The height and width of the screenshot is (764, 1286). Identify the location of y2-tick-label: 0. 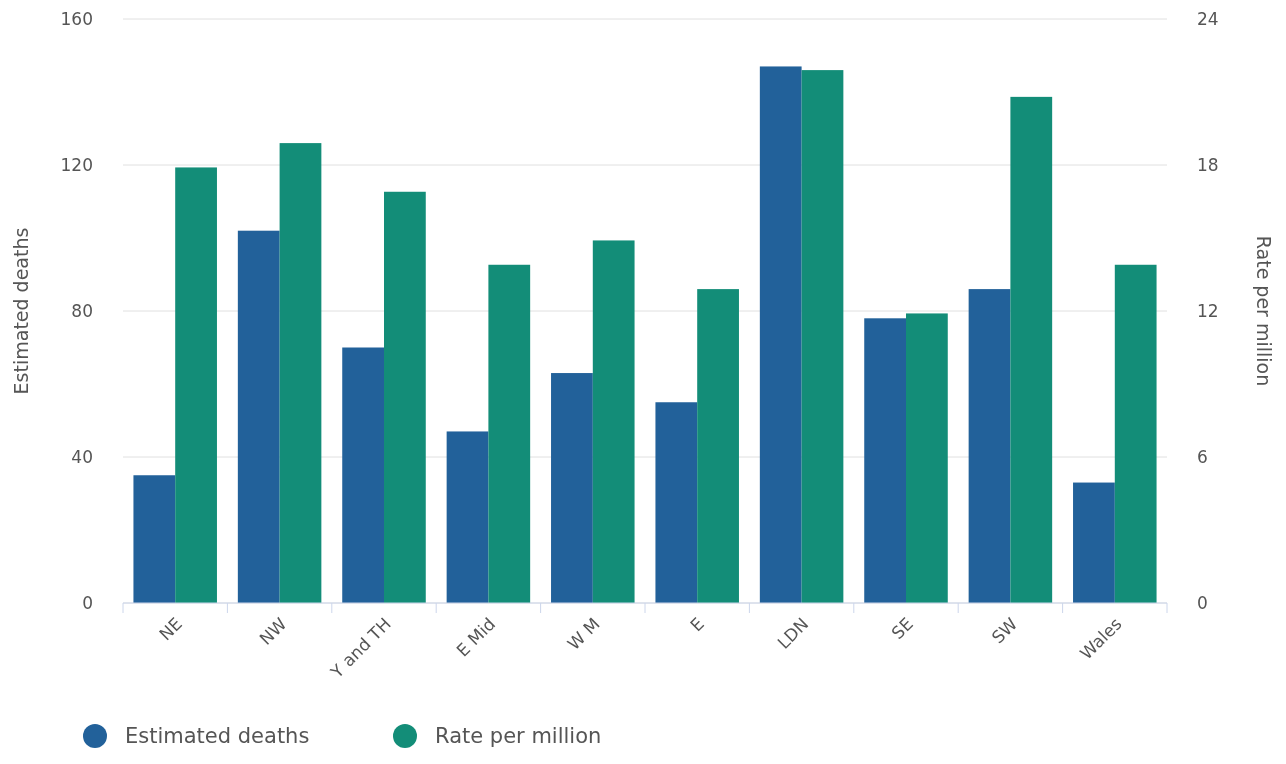
(1202, 602).